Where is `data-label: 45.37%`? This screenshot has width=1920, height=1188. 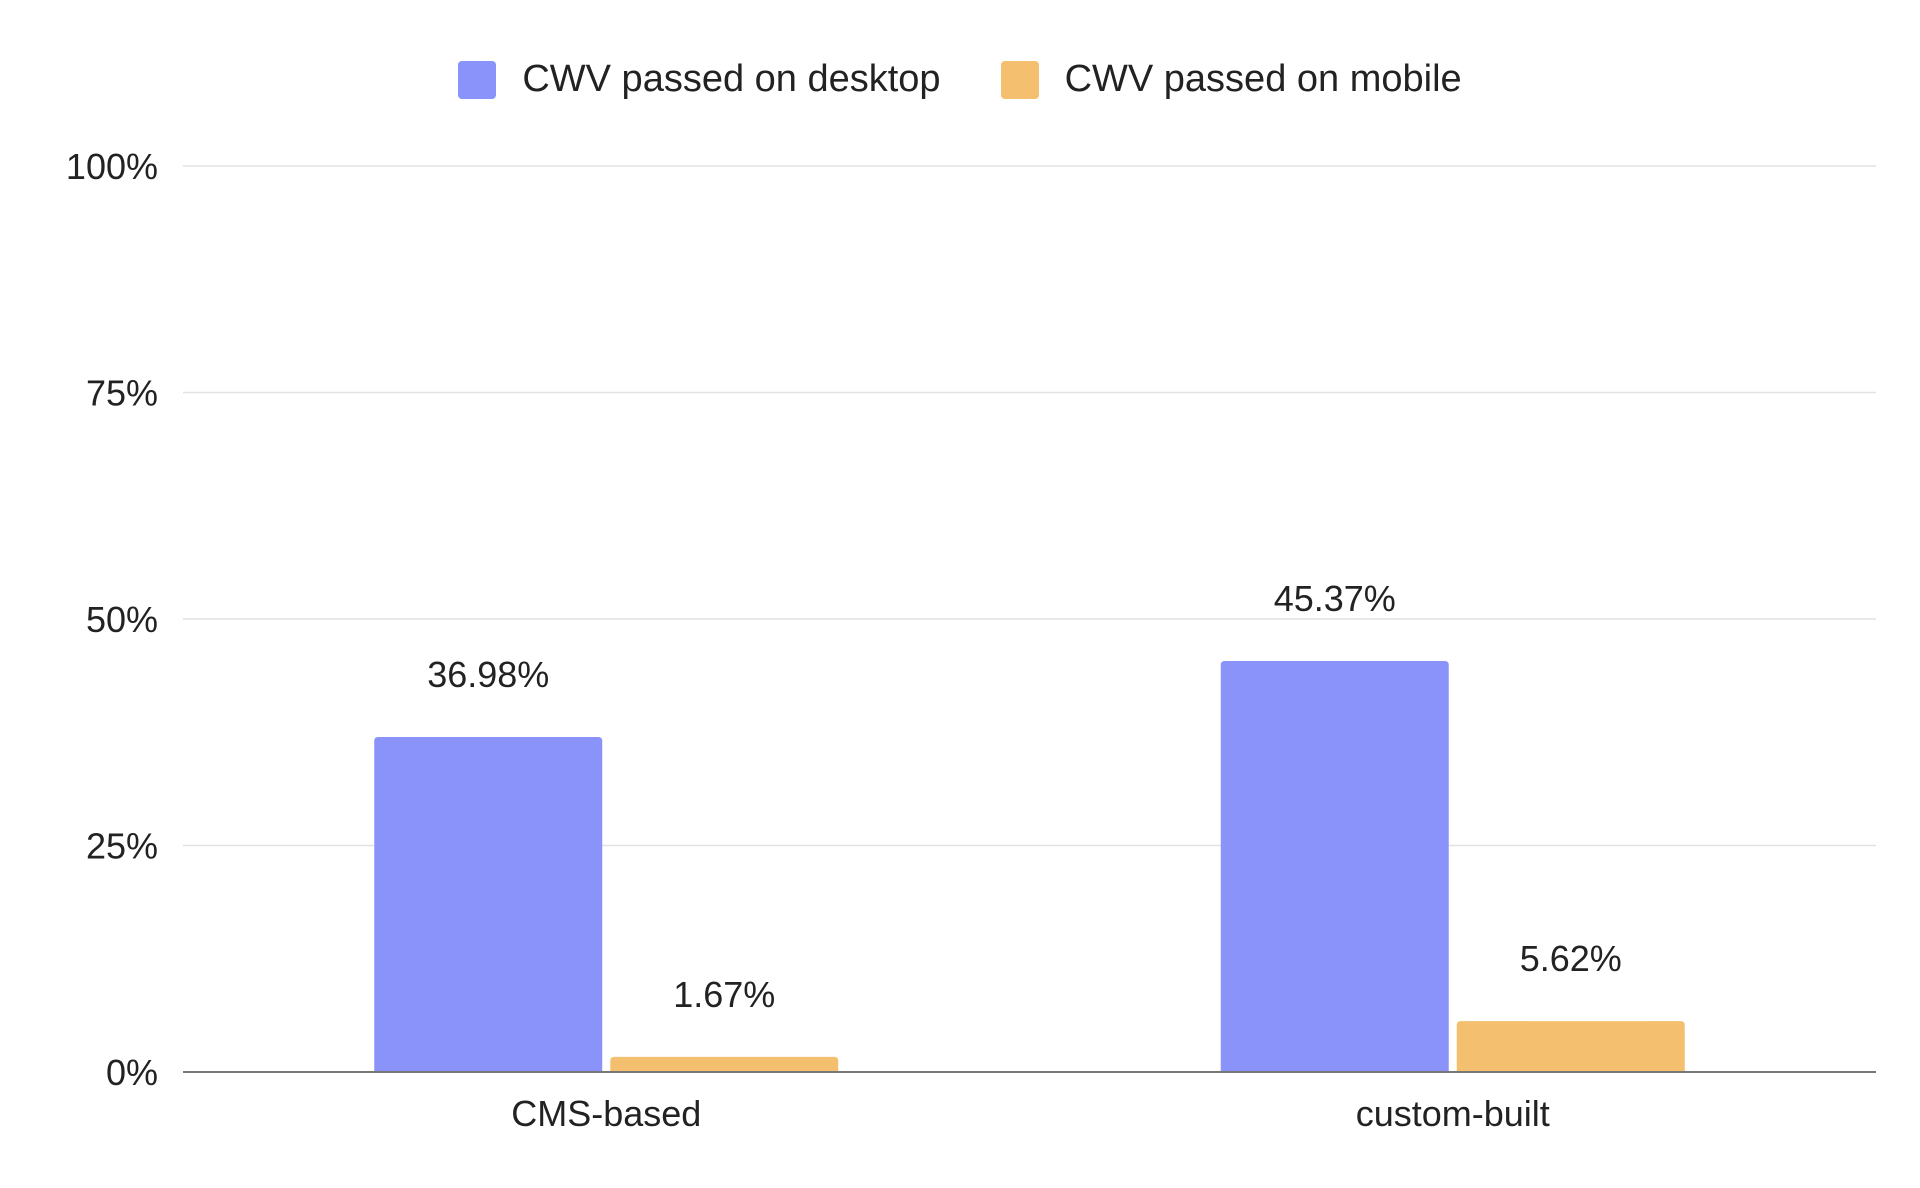
data-label: 45.37% is located at coordinates (1335, 598).